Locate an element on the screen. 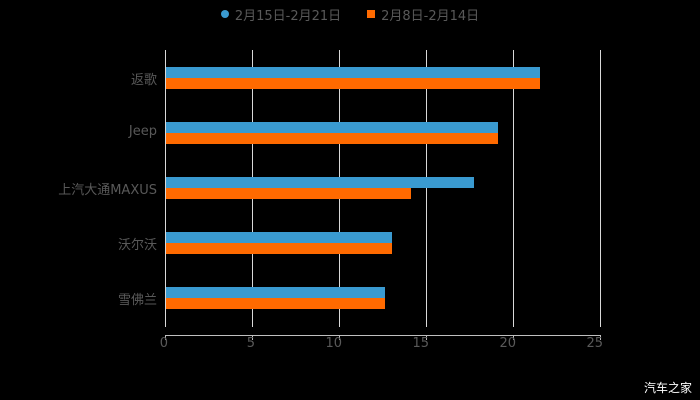 The height and width of the screenshot is (400, 700). x-tick-label: 15 is located at coordinates (420, 343).